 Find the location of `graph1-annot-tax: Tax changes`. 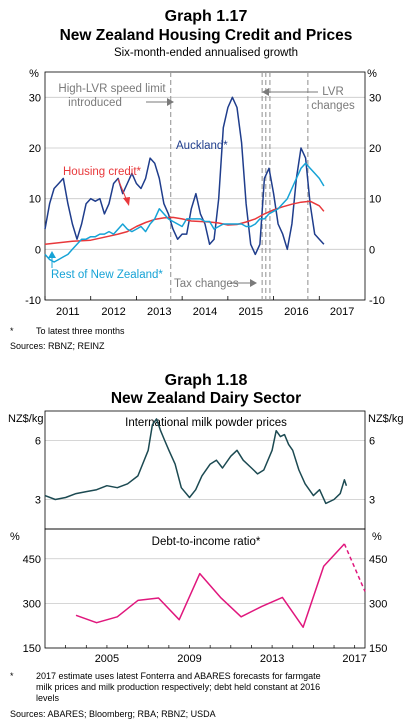

graph1-annot-tax: Tax changes is located at coordinates (206, 284).